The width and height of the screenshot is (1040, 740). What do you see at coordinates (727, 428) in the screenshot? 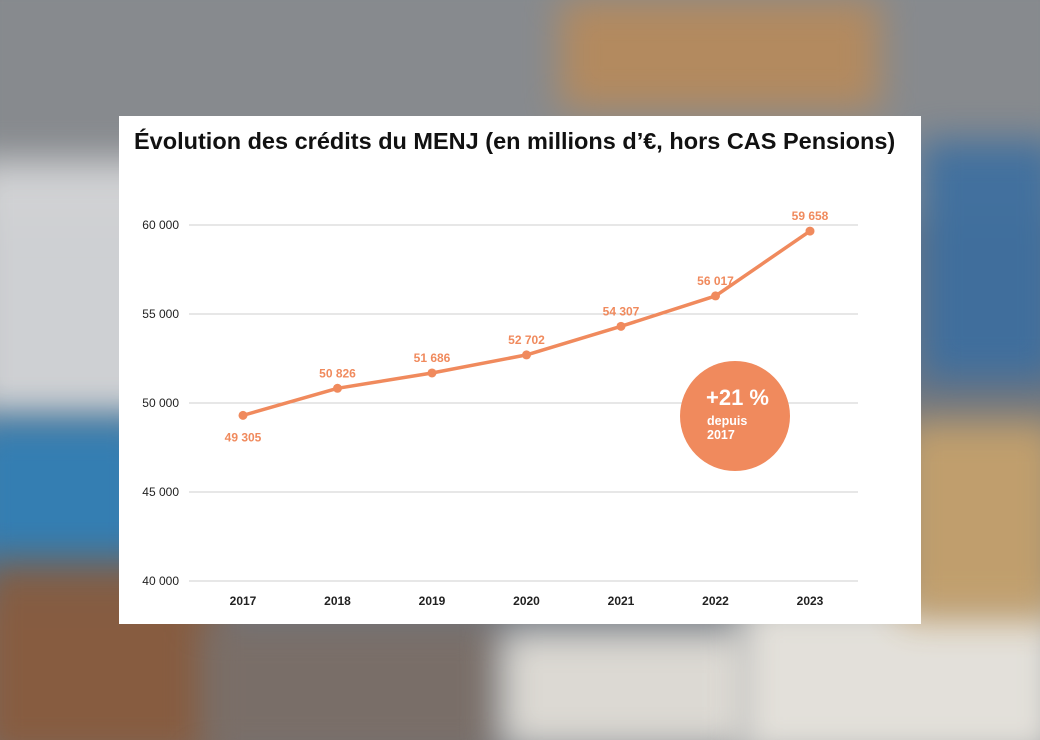
I see `growth-badge-text: depuis 2017` at bounding box center [727, 428].